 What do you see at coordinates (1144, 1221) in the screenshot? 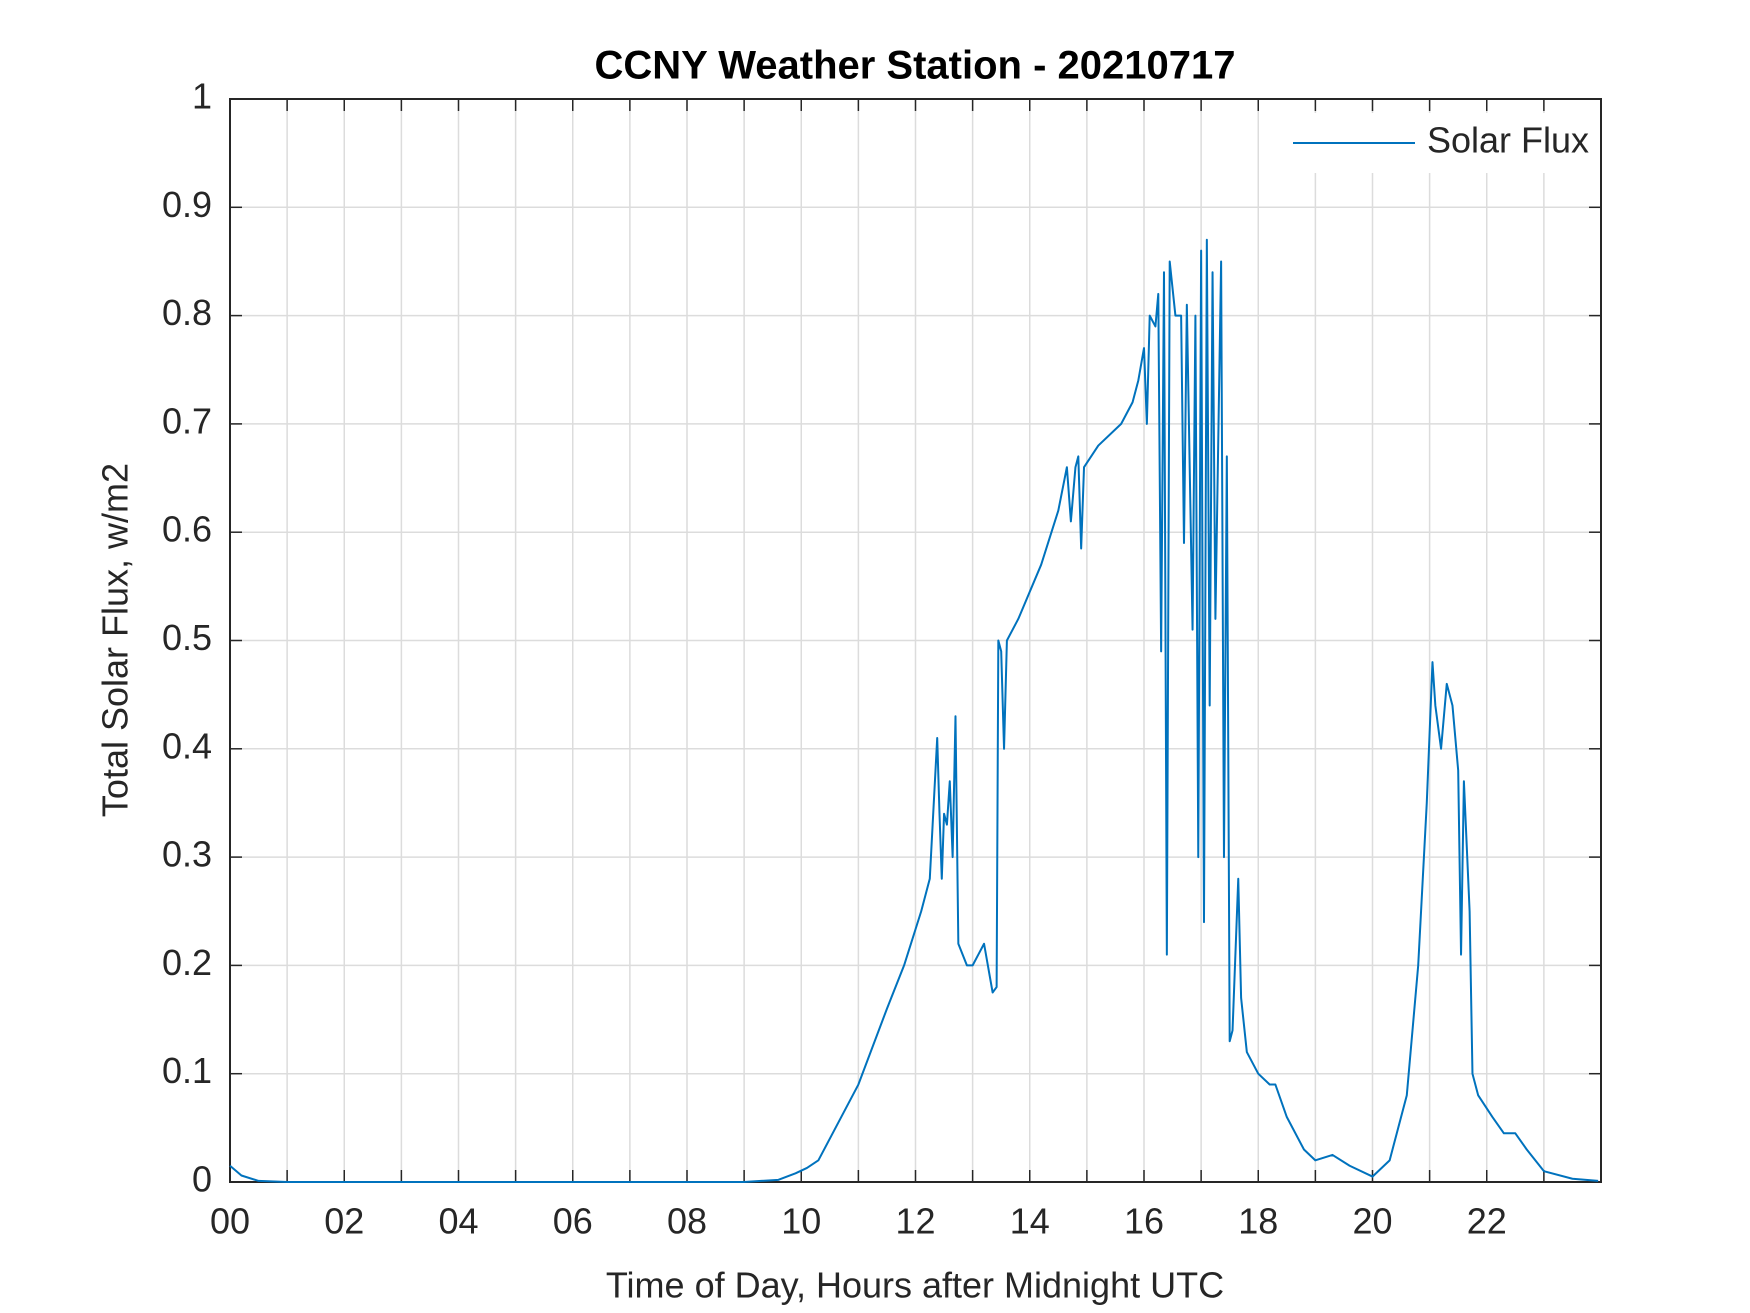
I see `x-tick-label: 16` at bounding box center [1144, 1221].